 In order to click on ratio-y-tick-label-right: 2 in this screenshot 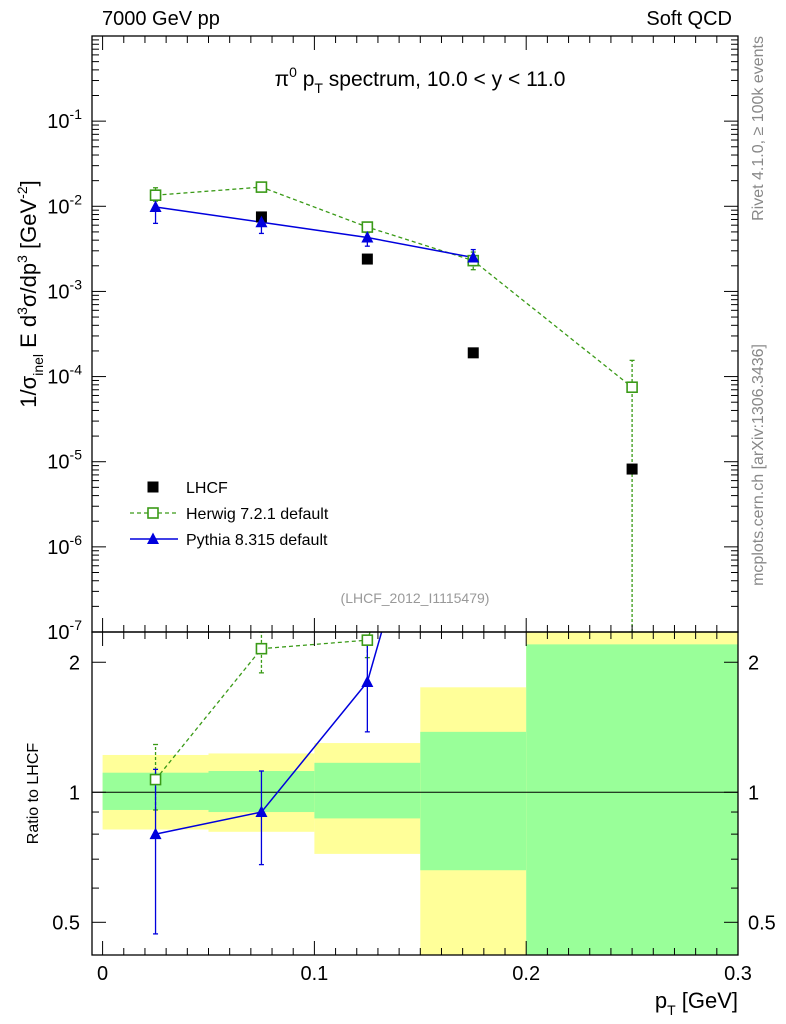, I will do `click(753, 663)`.